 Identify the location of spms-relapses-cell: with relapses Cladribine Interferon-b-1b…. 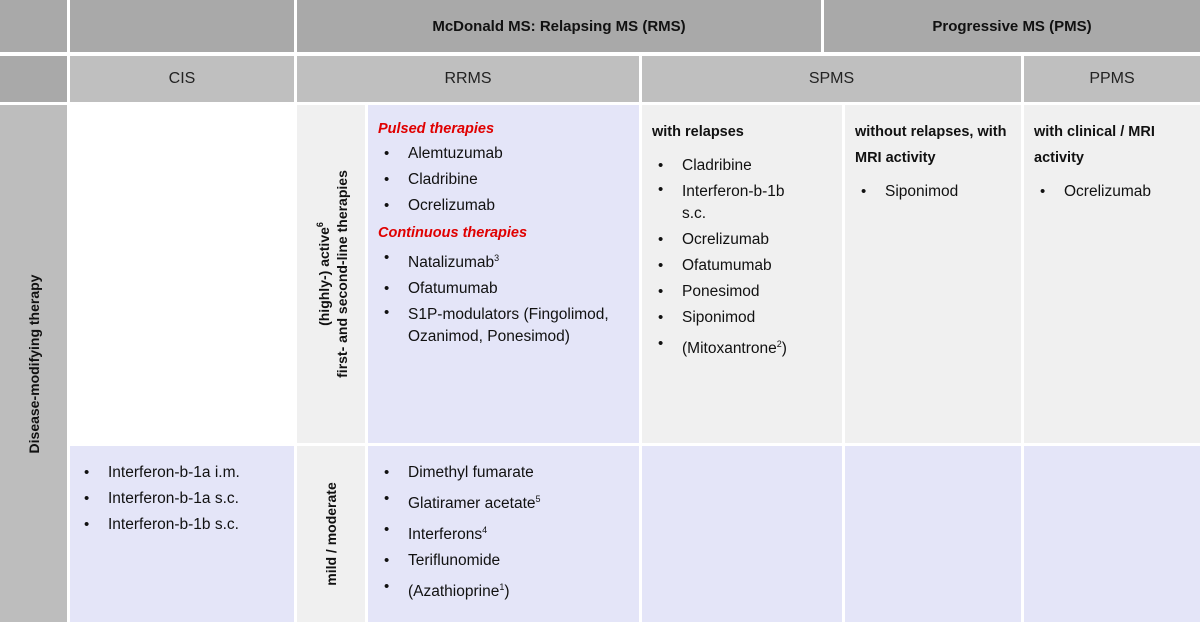
(742, 274).